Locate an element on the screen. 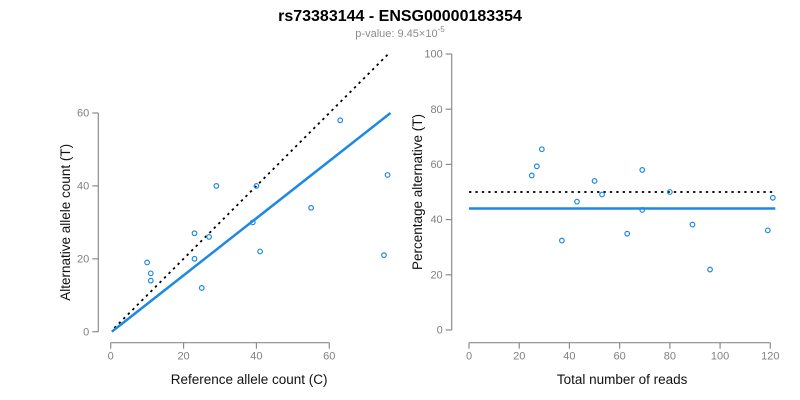 This screenshot has height=400, width=800. y-tick-label: 100 is located at coordinates (433, 55).